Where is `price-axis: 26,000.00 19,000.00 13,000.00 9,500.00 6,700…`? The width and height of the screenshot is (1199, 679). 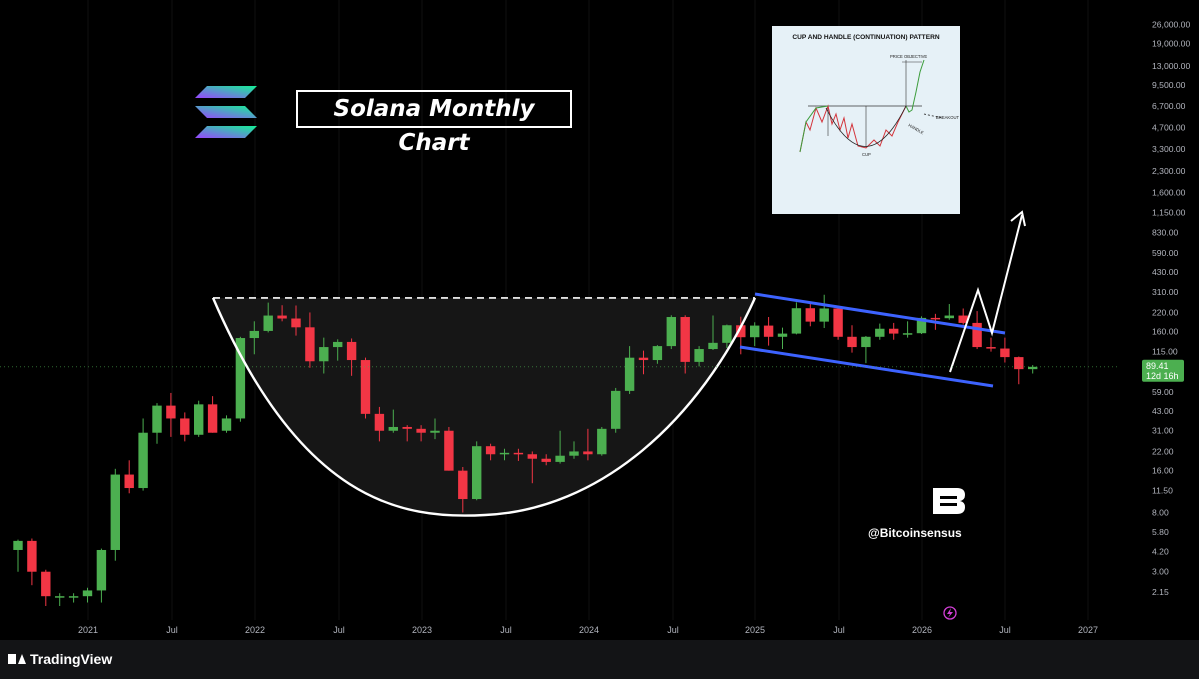
price-axis: 26,000.00 19,000.00 13,000.00 9,500.00 6,700… is located at coordinates (1159, 320).